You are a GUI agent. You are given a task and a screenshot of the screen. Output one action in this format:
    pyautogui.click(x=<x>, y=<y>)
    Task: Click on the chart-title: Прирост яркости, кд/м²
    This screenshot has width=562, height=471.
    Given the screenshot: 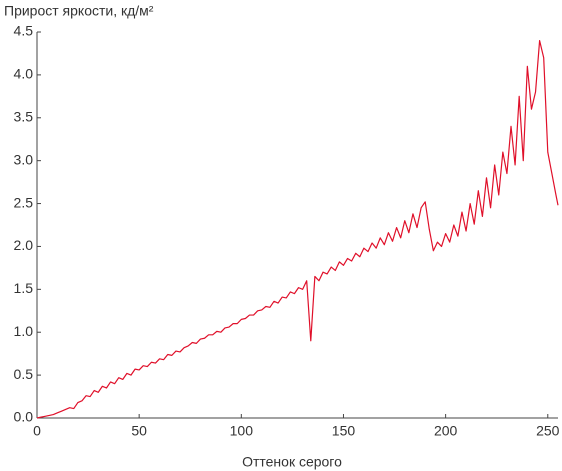 What is the action you would take?
    pyautogui.click(x=79, y=11)
    